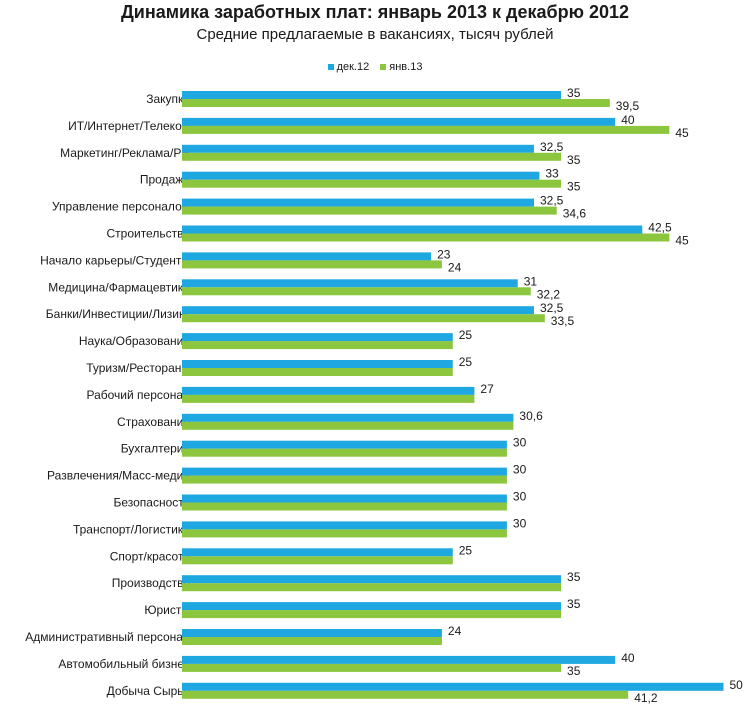  What do you see at coordinates (150, 556) in the screenshot?
I see `category-label-спорт-красота: Спорт/красота` at bounding box center [150, 556].